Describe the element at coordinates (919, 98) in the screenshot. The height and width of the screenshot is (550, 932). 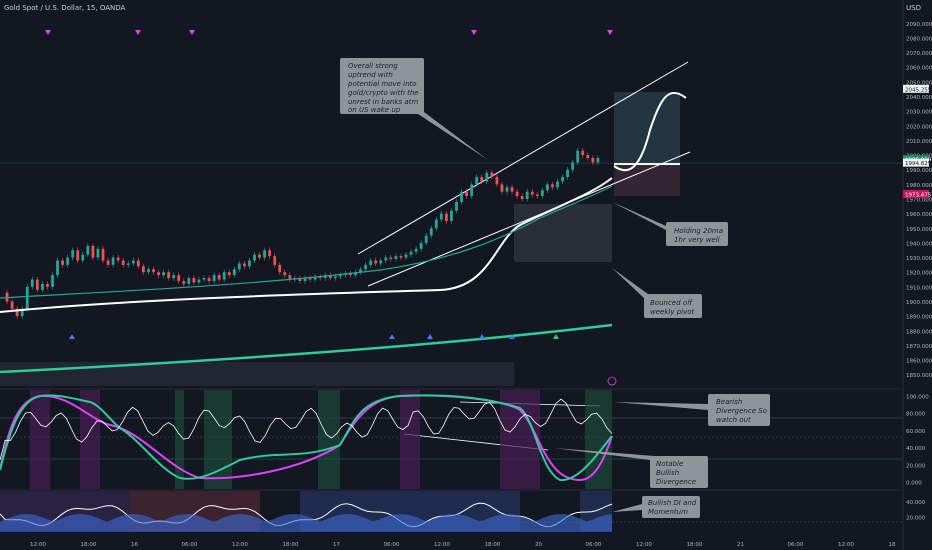
I see `price-tick-label: 2040.000` at that location.